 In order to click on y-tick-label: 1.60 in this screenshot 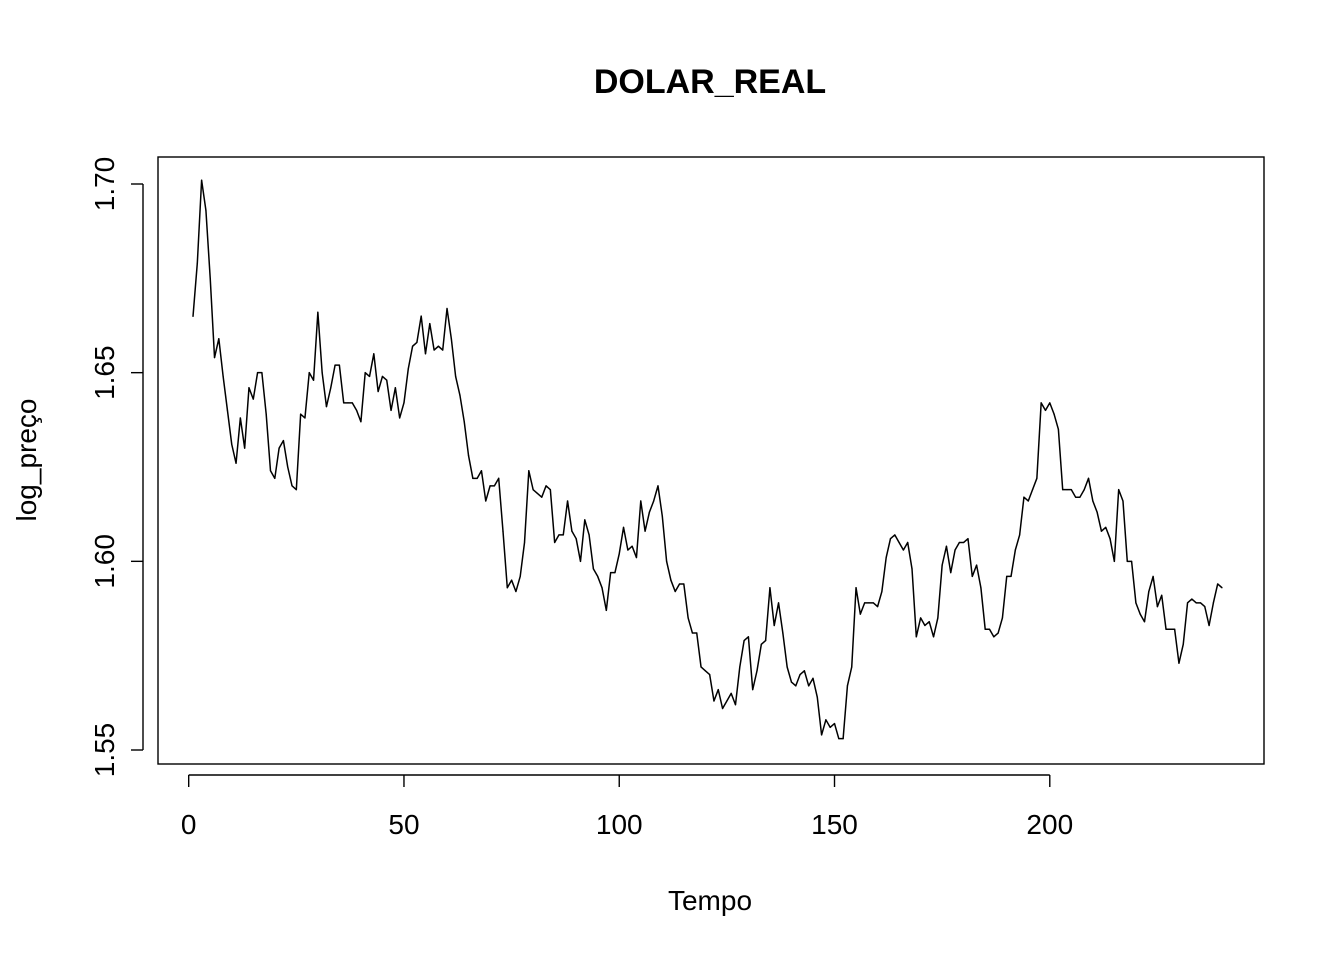, I will do `click(104, 561)`.